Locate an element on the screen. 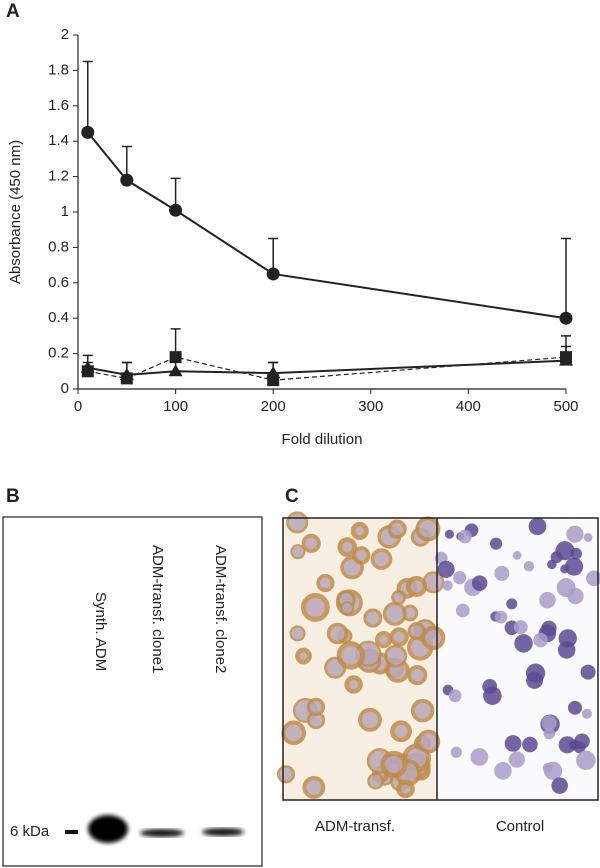  size-marker: 6 kDa is located at coordinates (30, 831).